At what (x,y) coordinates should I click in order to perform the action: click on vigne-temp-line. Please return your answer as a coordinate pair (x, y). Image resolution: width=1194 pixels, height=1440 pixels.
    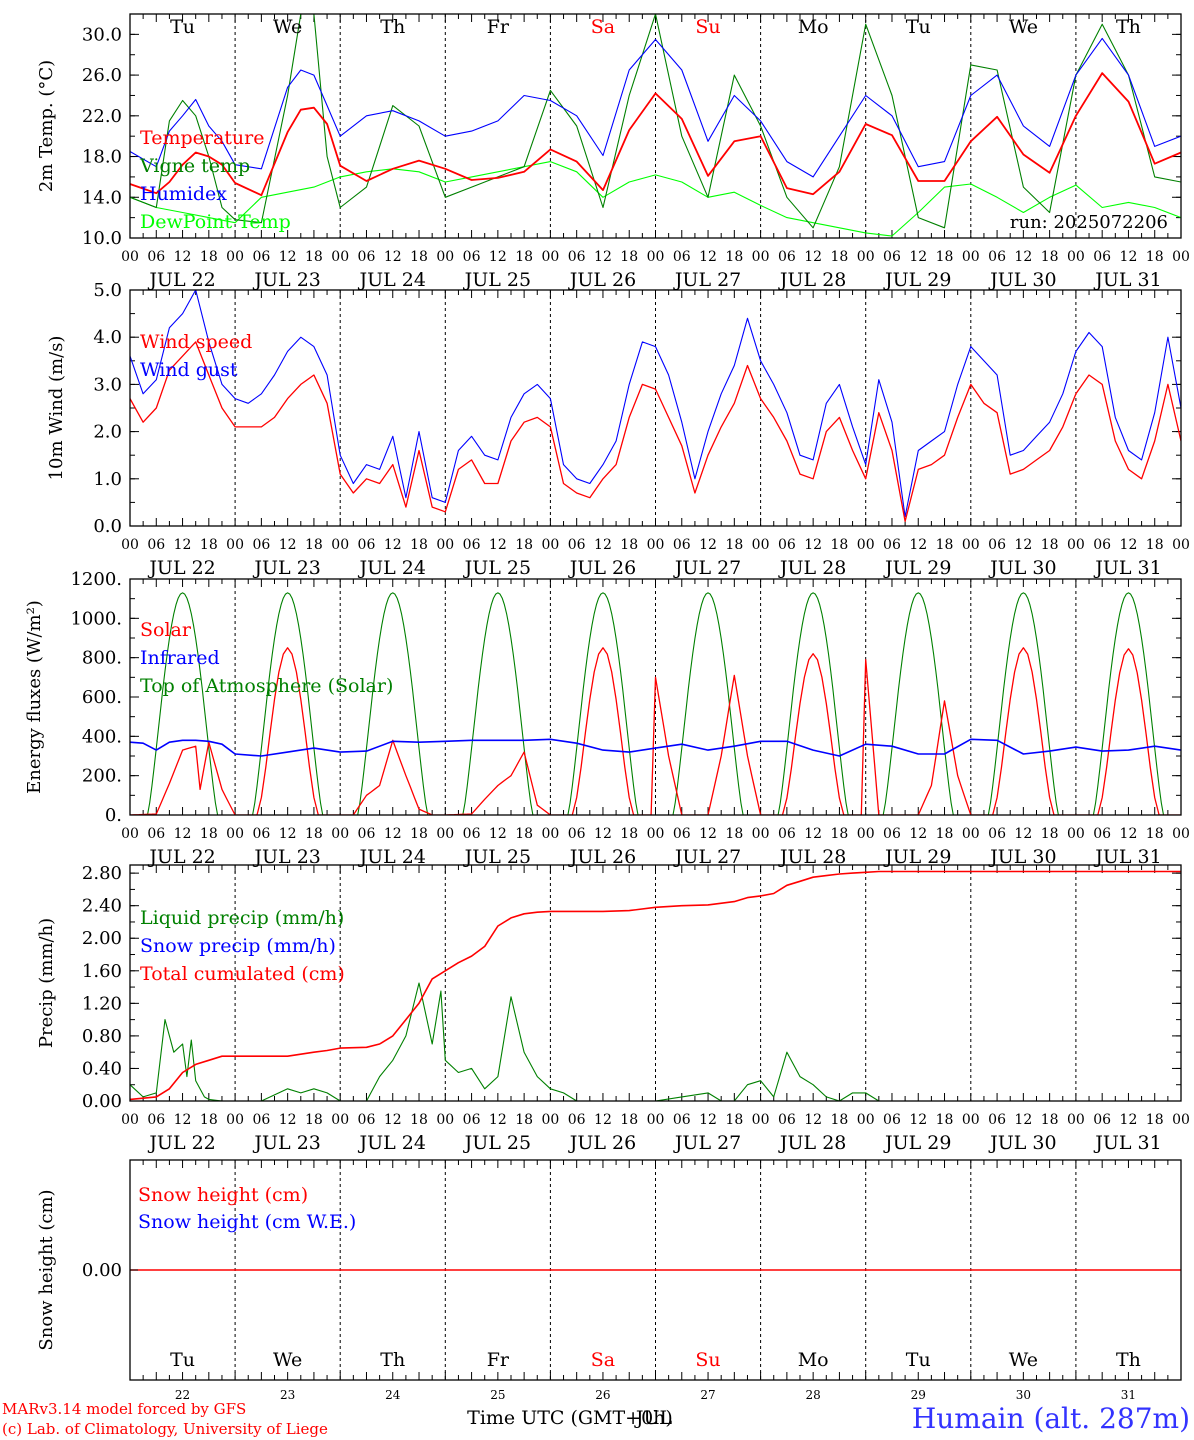
    Looking at the image, I should click on (655, 121).